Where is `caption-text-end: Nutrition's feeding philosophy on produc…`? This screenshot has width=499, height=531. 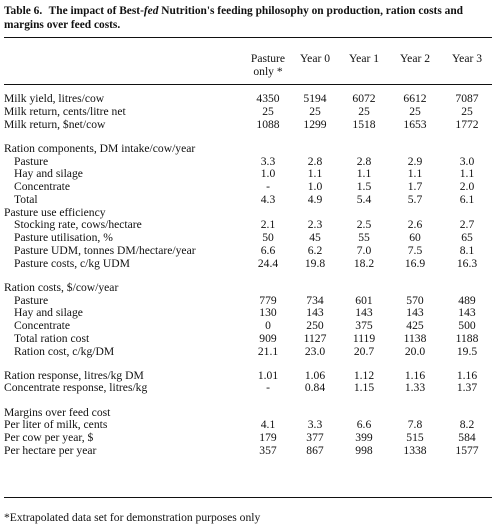
caption-text-end: Nutrition's feeding philosophy on produc… is located at coordinates (233, 18).